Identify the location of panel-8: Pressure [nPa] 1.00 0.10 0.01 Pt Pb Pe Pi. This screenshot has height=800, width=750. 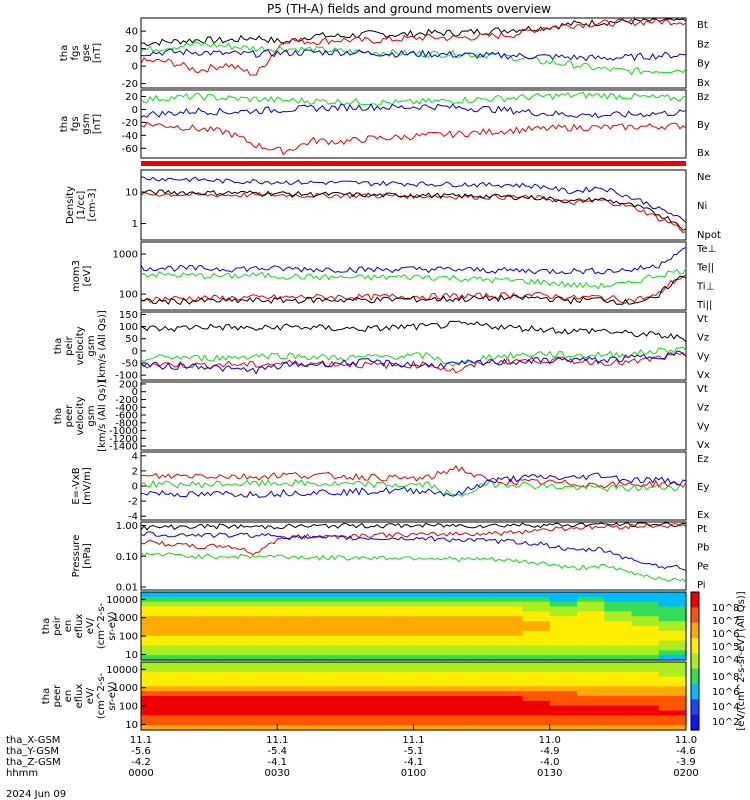
(390, 557).